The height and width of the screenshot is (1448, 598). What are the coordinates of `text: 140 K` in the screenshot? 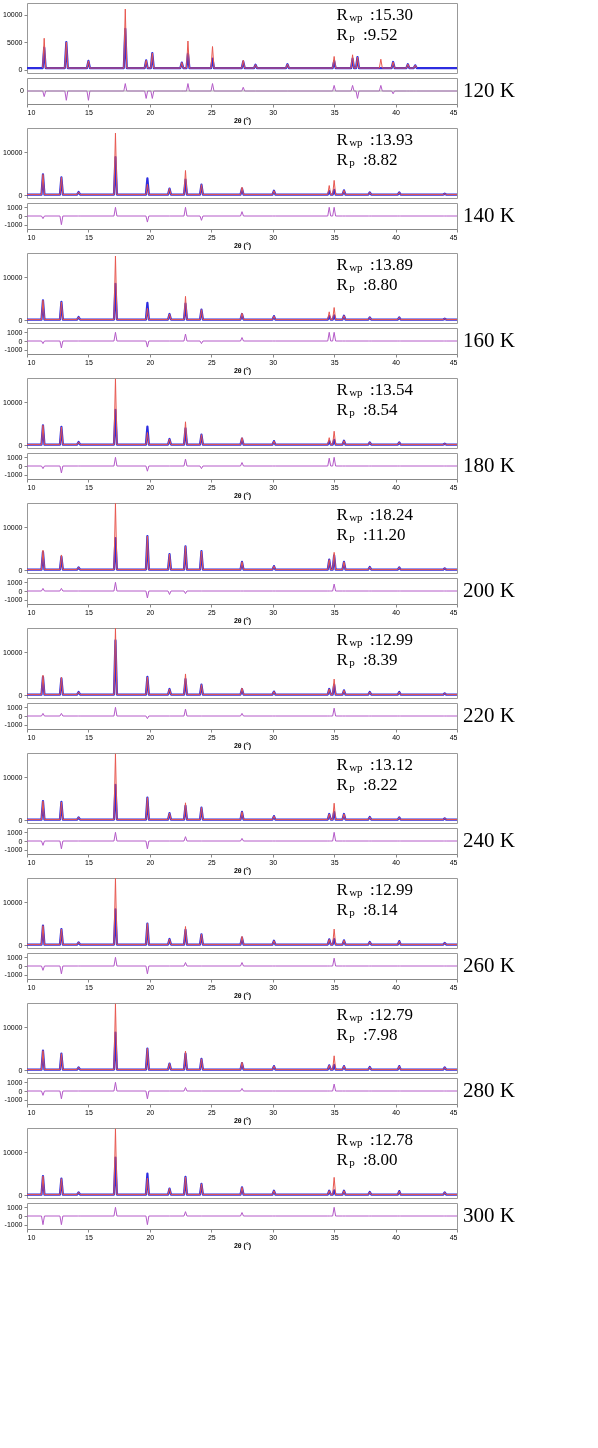 It's located at (489, 215).